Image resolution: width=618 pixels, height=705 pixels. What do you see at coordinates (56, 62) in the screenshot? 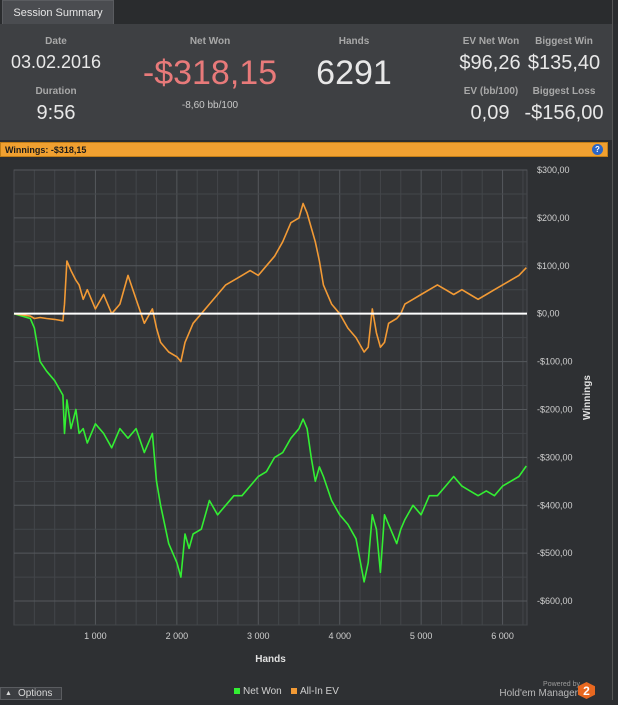
I see `date-value: 03.02.2016` at bounding box center [56, 62].